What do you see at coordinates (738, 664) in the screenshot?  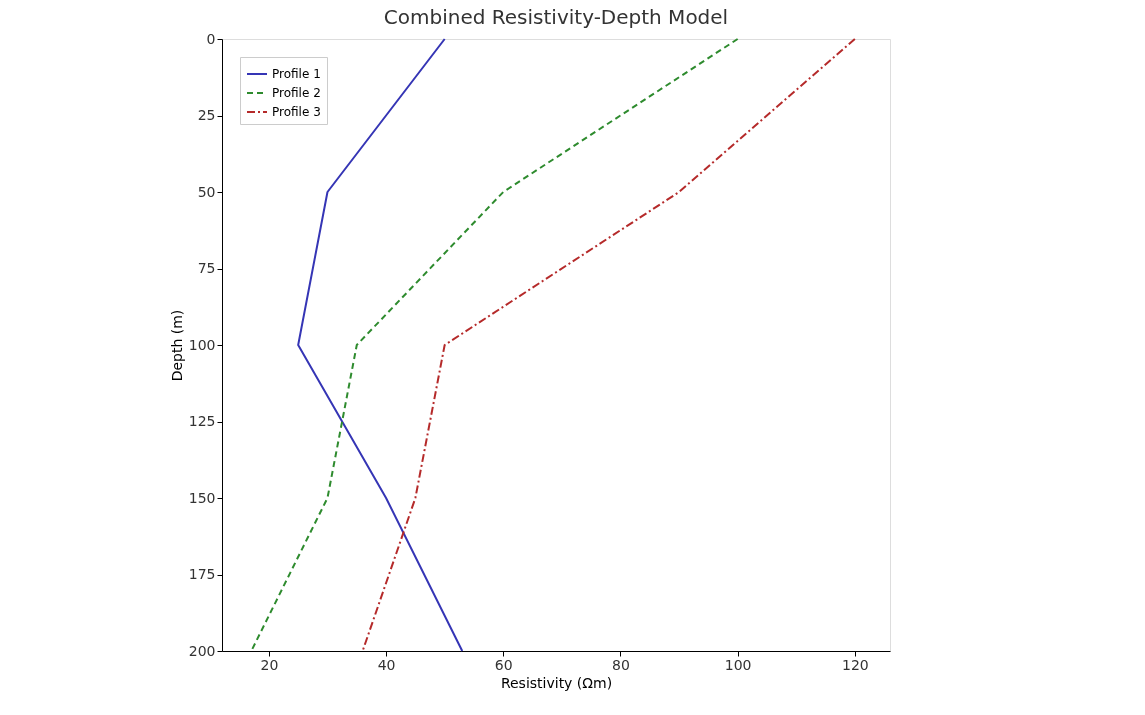 I see `x-tick-label: 100` at bounding box center [738, 664].